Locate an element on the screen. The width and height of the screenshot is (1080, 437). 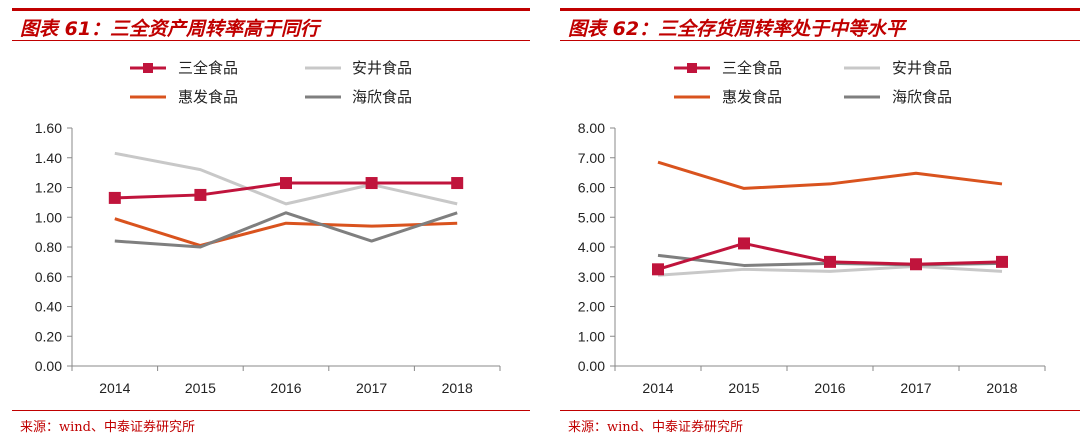
title-row: 图表 61：三全资产周转率高于同行 is located at coordinates (265, 25).